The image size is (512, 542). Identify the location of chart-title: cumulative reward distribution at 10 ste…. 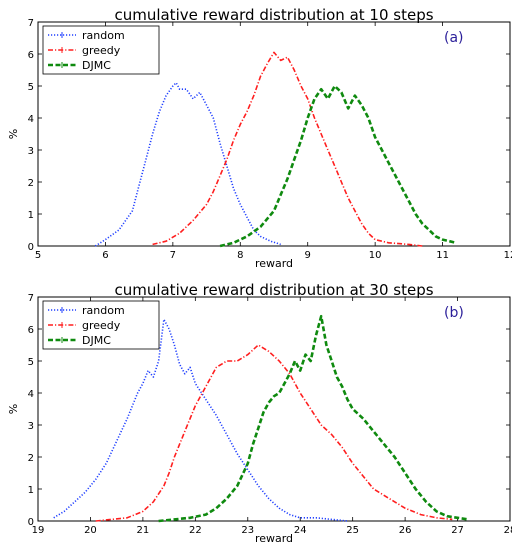
(273, 15).